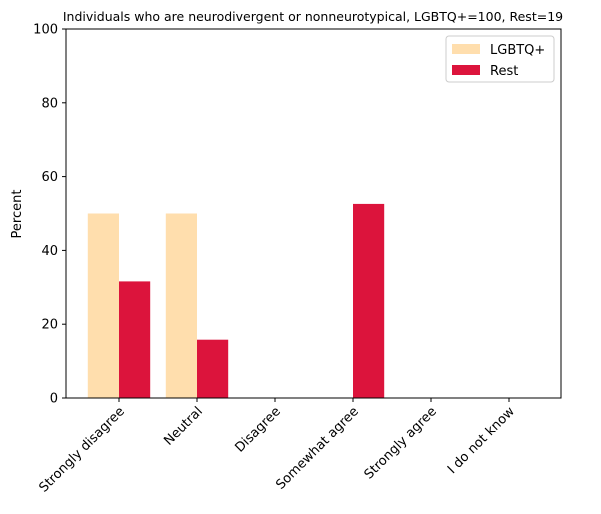 Image resolution: width=601 pixels, height=514 pixels. What do you see at coordinates (481, 440) in the screenshot?
I see `x-tick-label: I do not know` at bounding box center [481, 440].